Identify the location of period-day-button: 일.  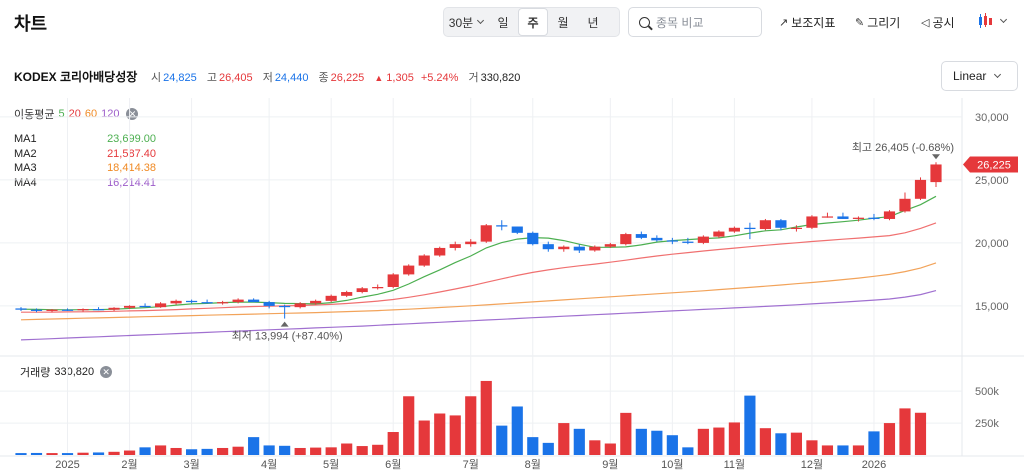
(503, 22).